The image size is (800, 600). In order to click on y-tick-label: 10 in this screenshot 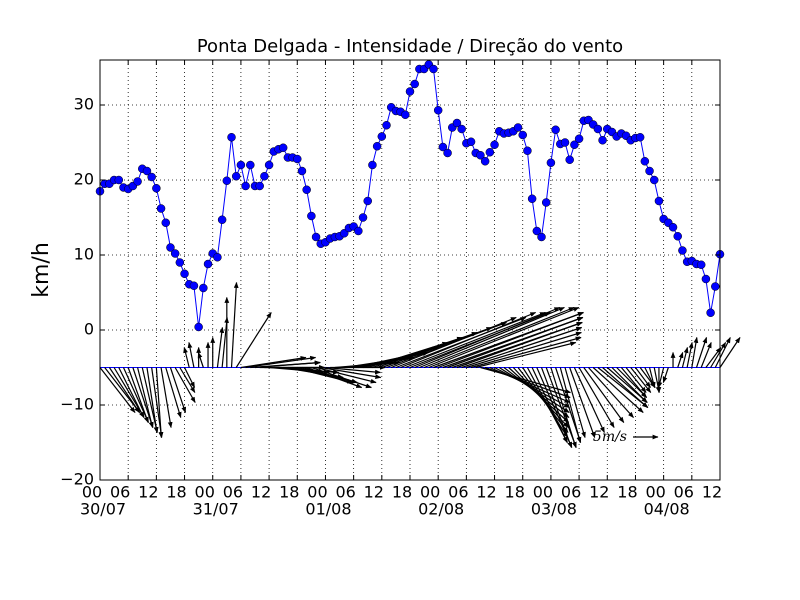, I will do `click(84, 254)`.